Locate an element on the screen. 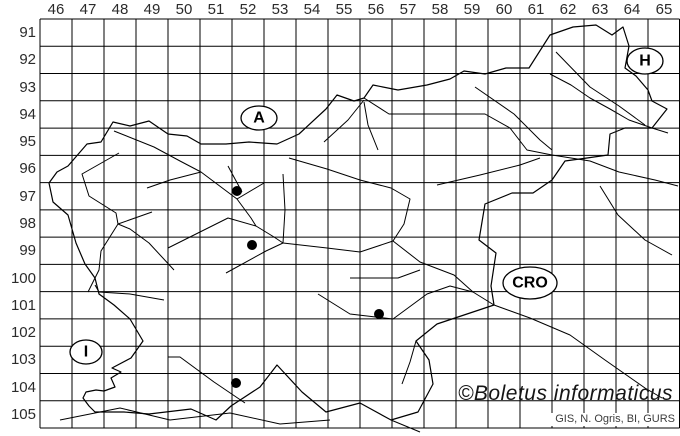 This screenshot has height=436, width=680. grid-row-label: 97 is located at coordinates (27, 196).